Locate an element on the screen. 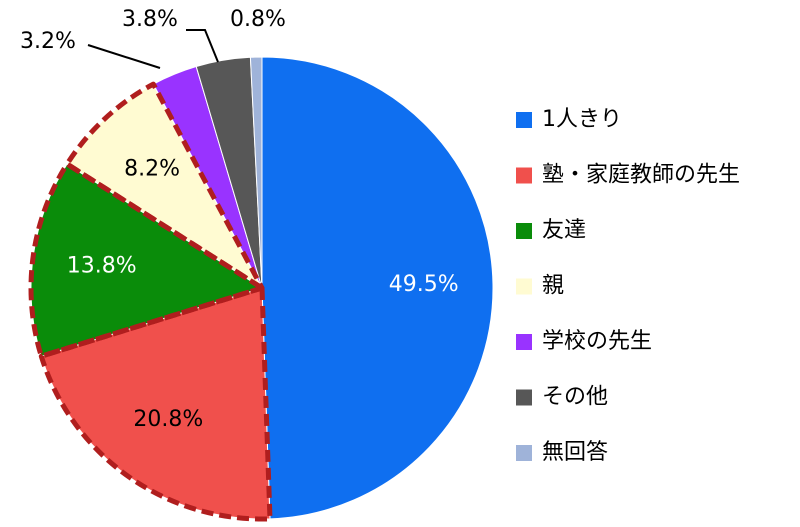 The height and width of the screenshot is (527, 800). data-label: 20.8% is located at coordinates (168, 419).